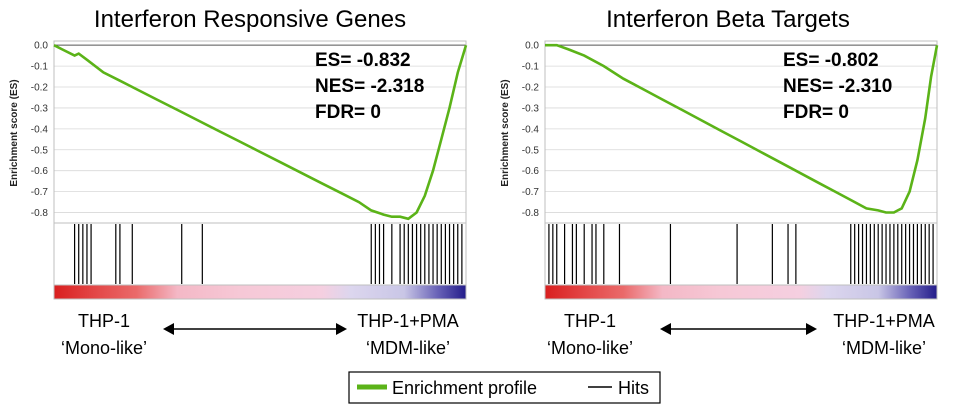 The width and height of the screenshot is (957, 407). Describe the element at coordinates (250, 19) in the screenshot. I see `panel-title: Interferon Responsive Genes` at that location.